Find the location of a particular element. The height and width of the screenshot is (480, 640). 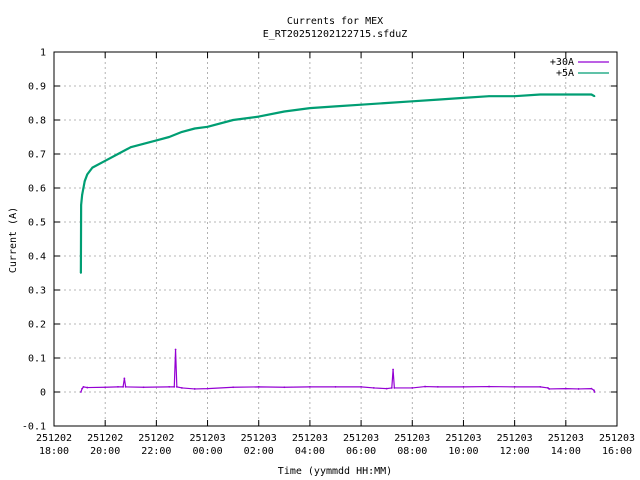

x-tick-time-label: 06:00 is located at coordinates (361, 451).